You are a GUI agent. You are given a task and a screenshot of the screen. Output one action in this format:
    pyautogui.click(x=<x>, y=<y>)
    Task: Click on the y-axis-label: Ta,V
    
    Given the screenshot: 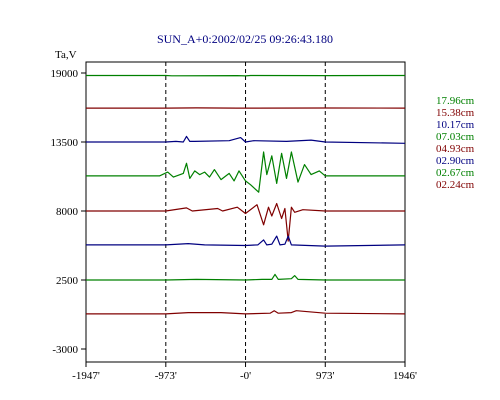 What is the action you would take?
    pyautogui.click(x=66, y=55)
    